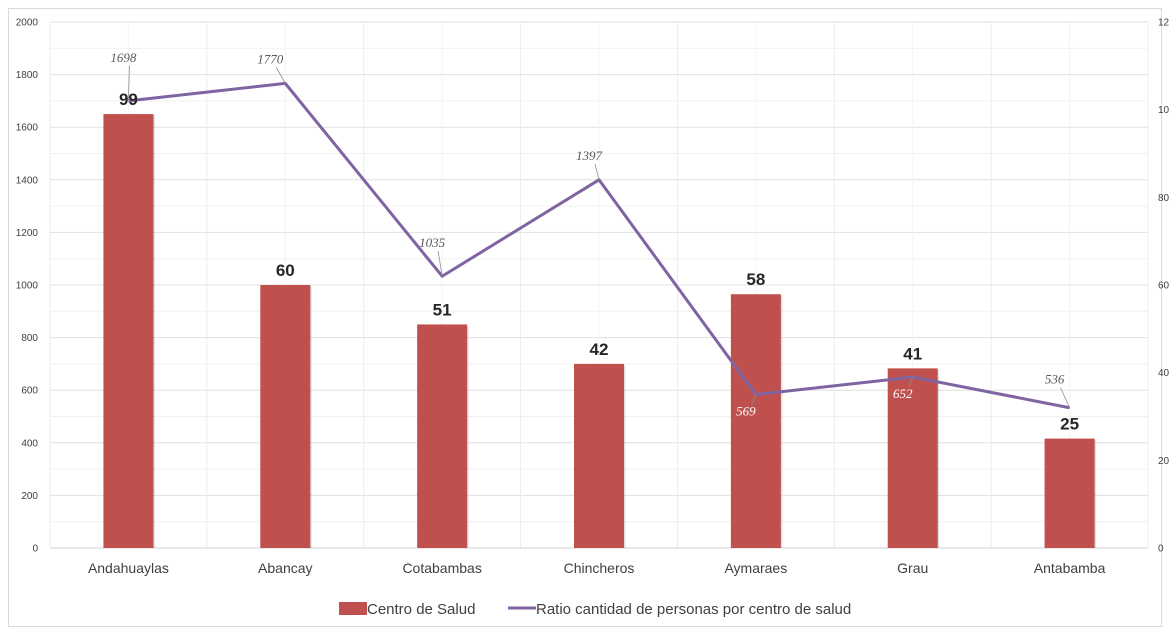 This screenshot has height=627, width=1170. Describe the element at coordinates (442, 436) in the screenshot. I see `bar-cotabambas` at that location.